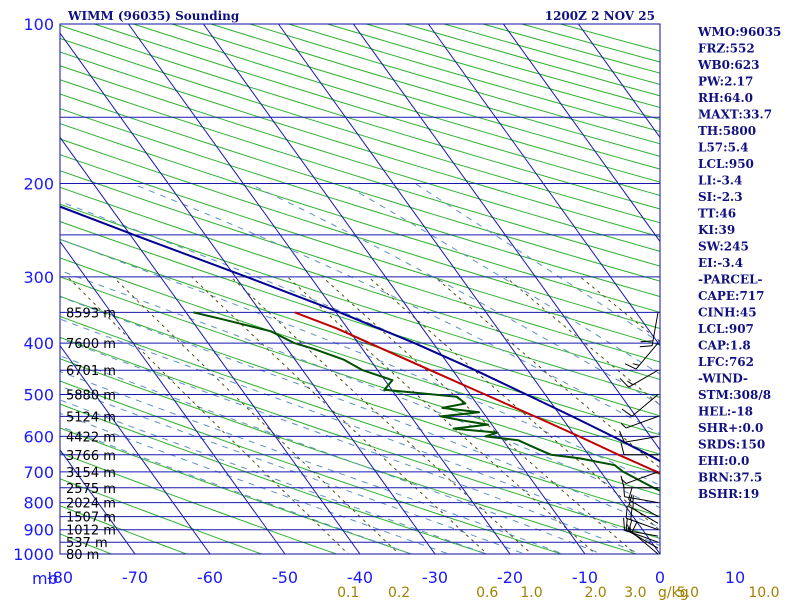 Image resolution: width=800 pixels, height=600 pixels. I want to click on chart-title: WIMM (96035) Sounding, so click(153, 16).